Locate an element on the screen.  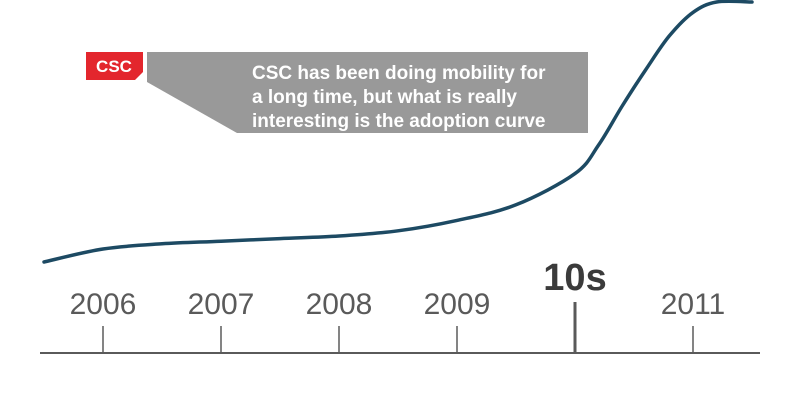
x-axis-tick-labels: 2006 2007 2008 2009 10s 2011 is located at coordinates (398, 289).